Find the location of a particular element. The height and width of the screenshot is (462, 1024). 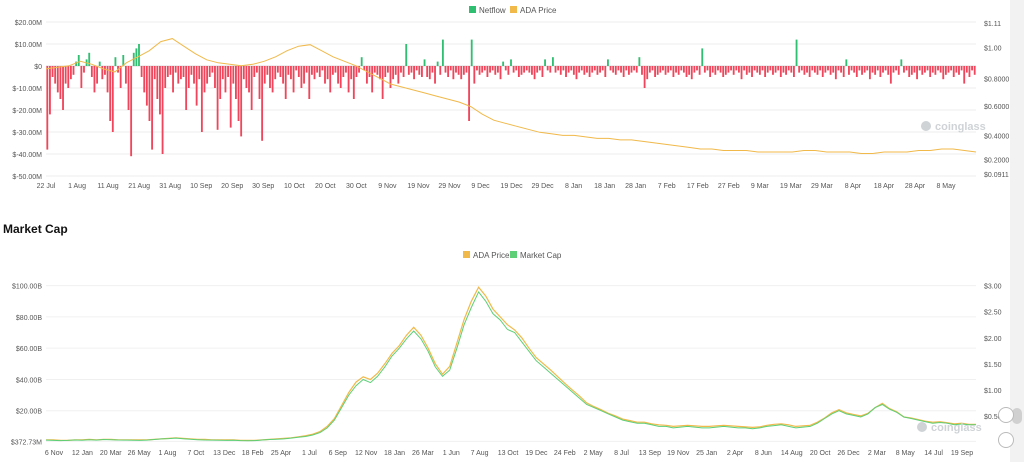

market-cap-legend-label: Market Cap is located at coordinates (541, 255).